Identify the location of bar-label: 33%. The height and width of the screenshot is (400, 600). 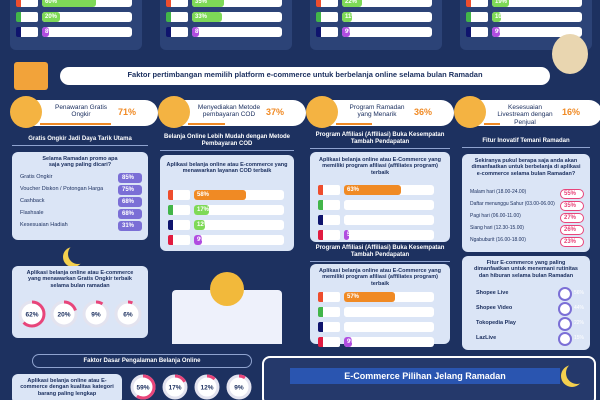
(201, 16).